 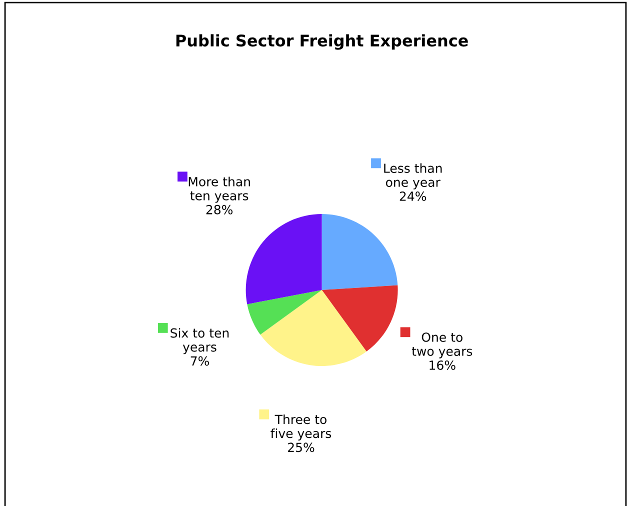 I want to click on legend-label: Less than one year, so click(x=413, y=176).